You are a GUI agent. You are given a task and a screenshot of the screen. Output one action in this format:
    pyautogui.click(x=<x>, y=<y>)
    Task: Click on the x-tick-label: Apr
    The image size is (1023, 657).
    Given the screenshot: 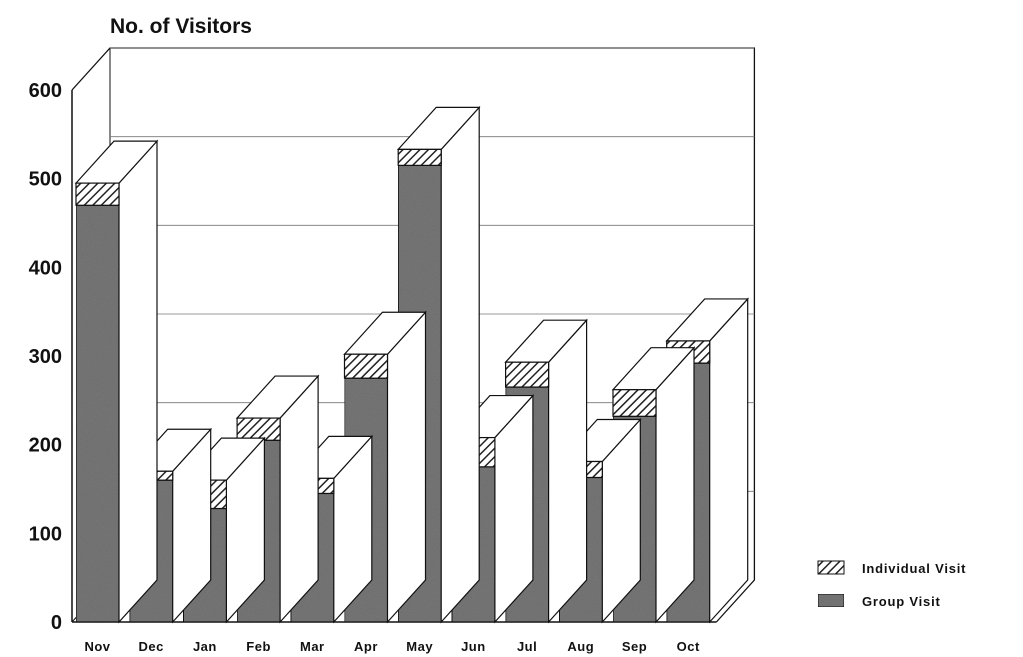 What is the action you would take?
    pyautogui.click(x=366, y=646)
    